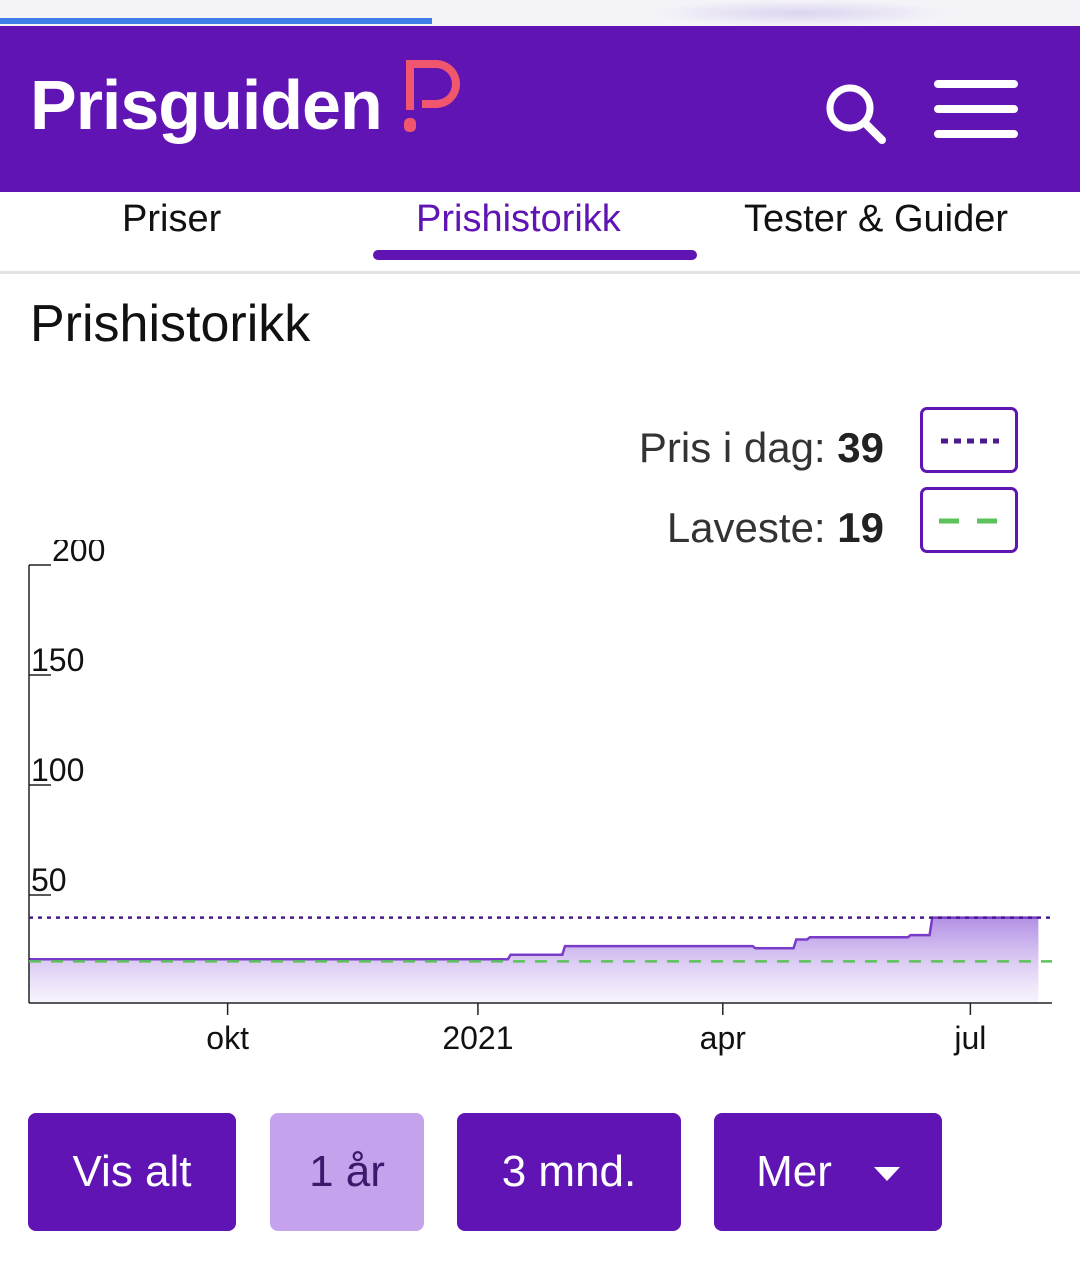  Describe the element at coordinates (723, 1038) in the screenshot. I see `x-tick-label: apr` at that location.